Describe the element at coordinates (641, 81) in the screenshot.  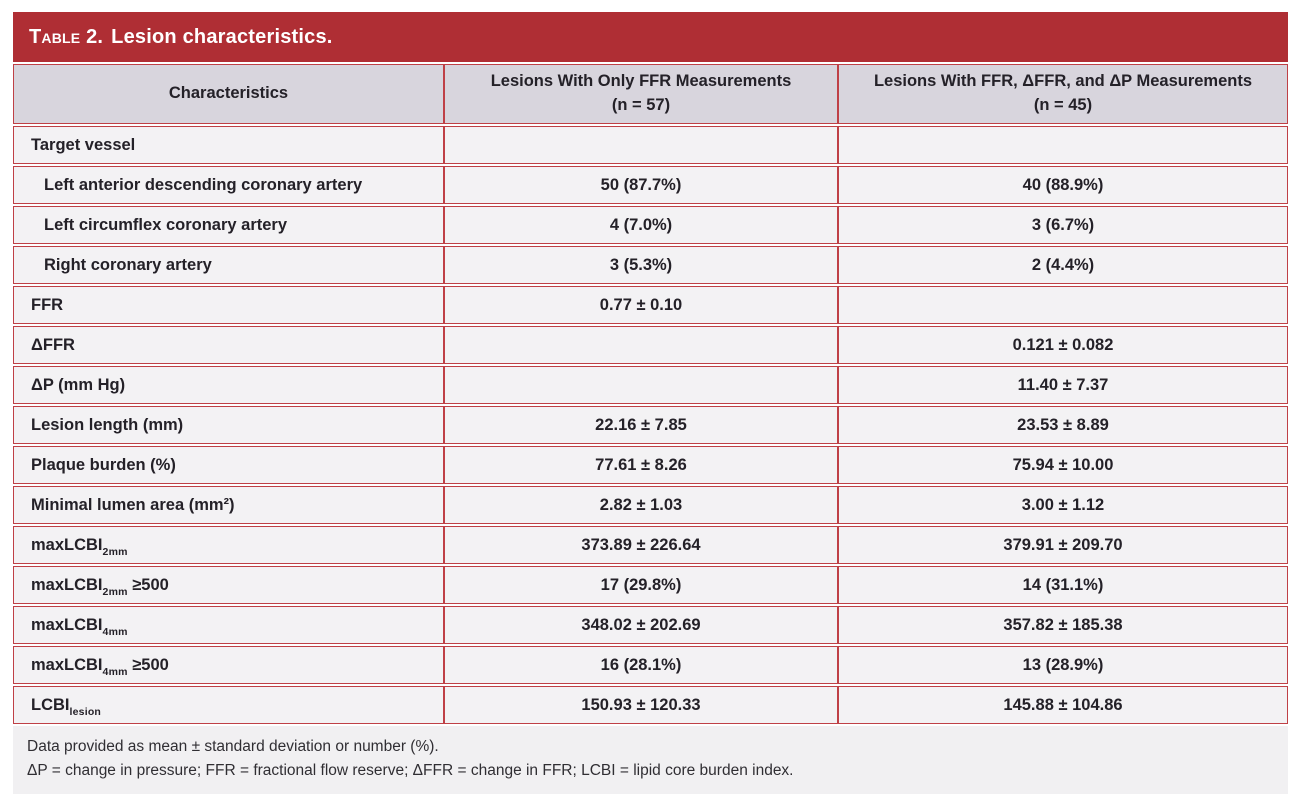
I see `column-header-label: Lesions With Only FFR Measurements` at that location.